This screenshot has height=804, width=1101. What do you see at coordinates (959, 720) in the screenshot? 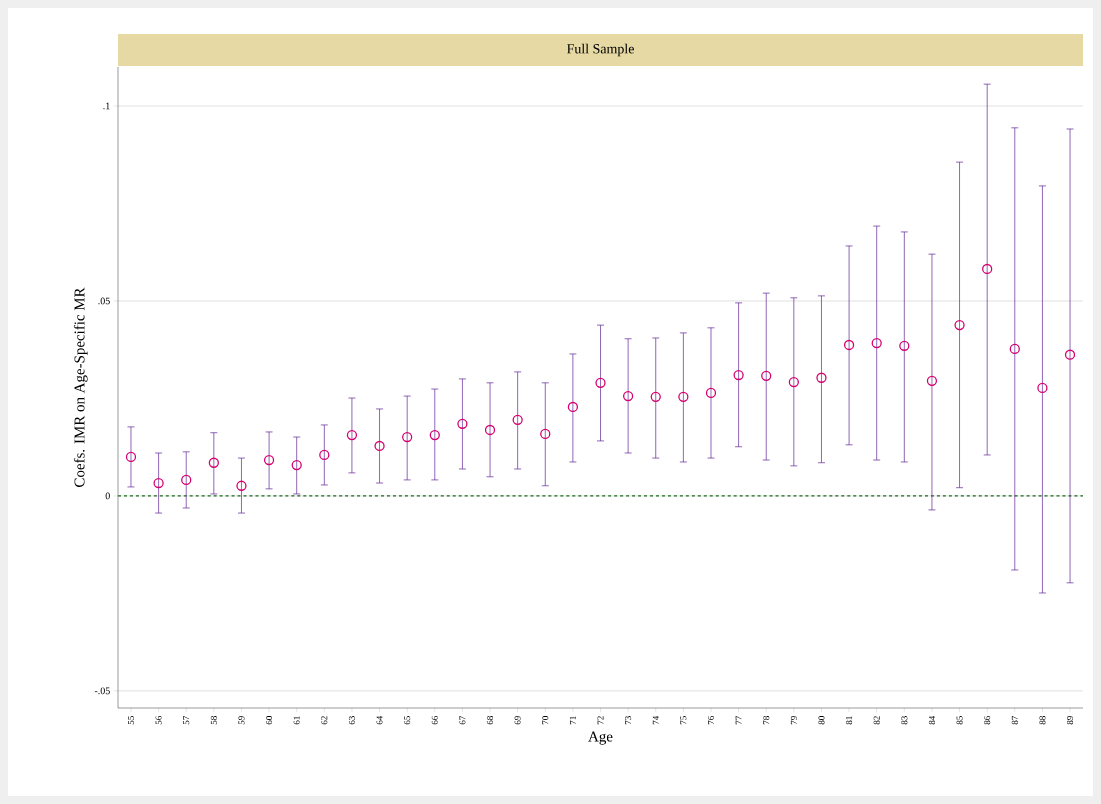
I see `x-tick-label: 85` at bounding box center [959, 720].